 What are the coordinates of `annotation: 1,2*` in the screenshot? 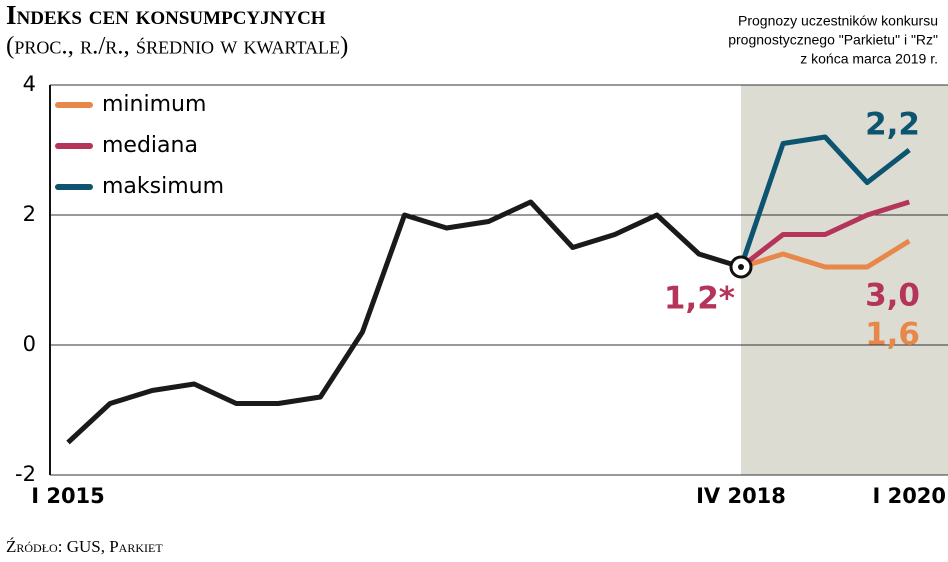 It's located at (699, 299).